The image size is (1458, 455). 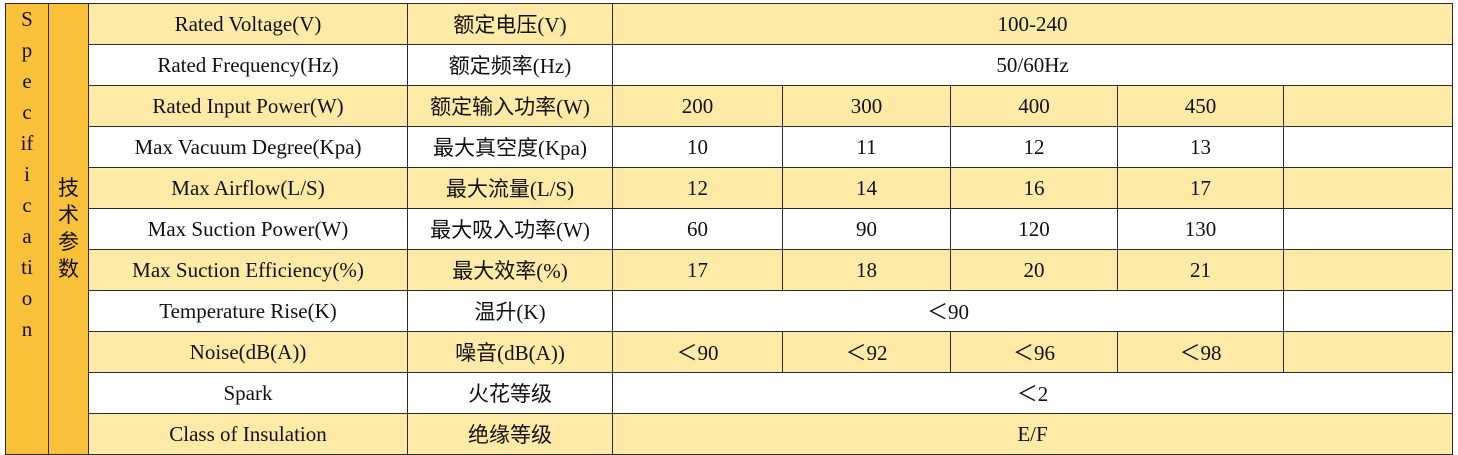 I want to click on value-cell: ＜96, so click(x=1034, y=352).